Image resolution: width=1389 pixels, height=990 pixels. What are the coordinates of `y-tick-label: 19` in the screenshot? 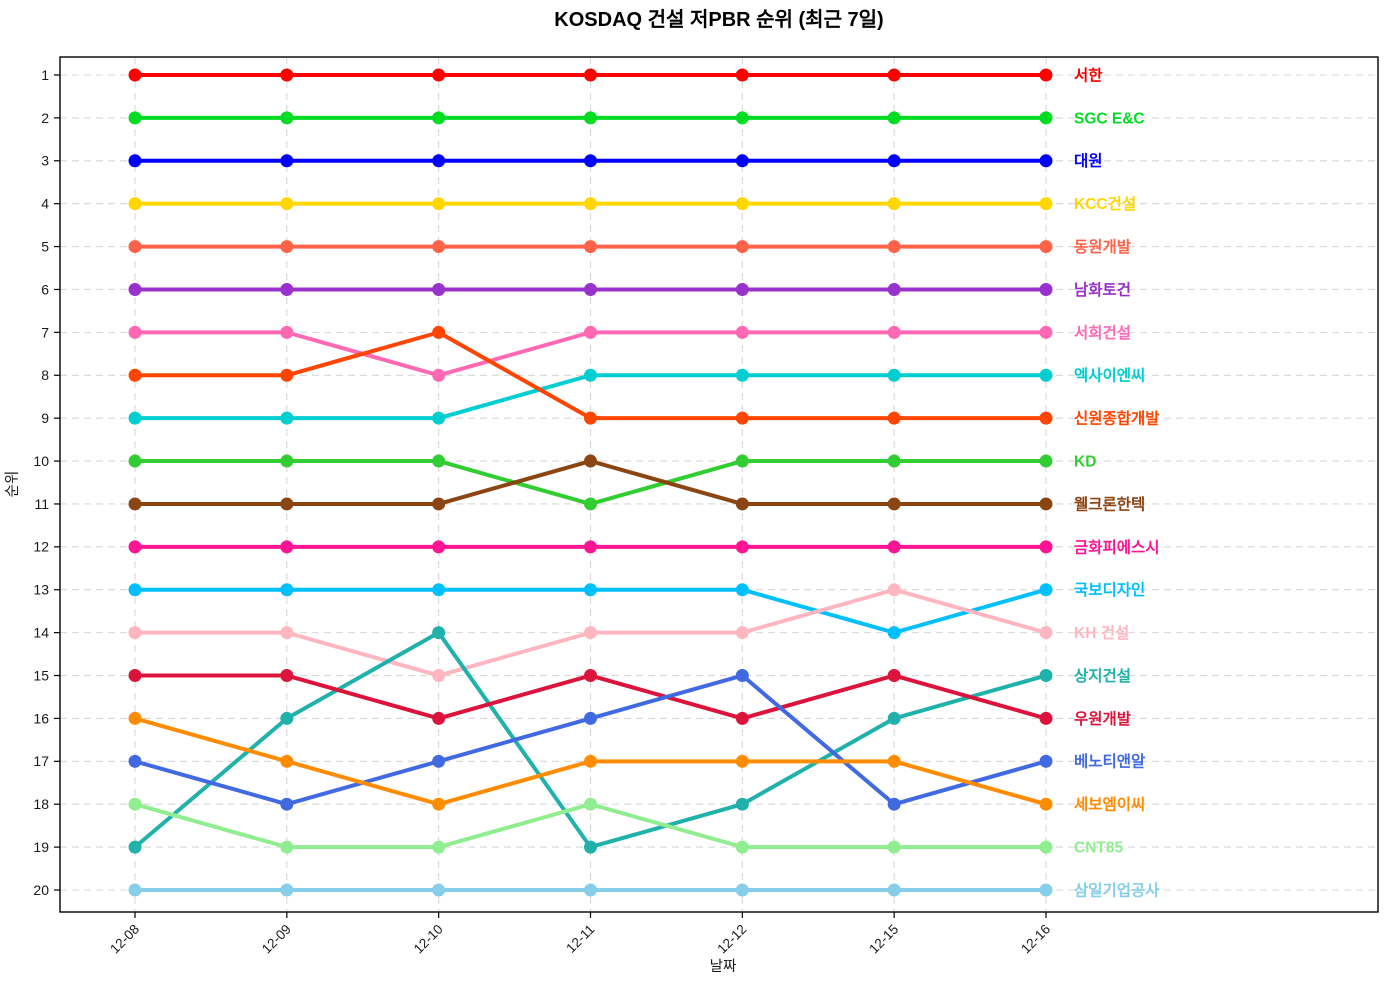 It's located at (41, 847).